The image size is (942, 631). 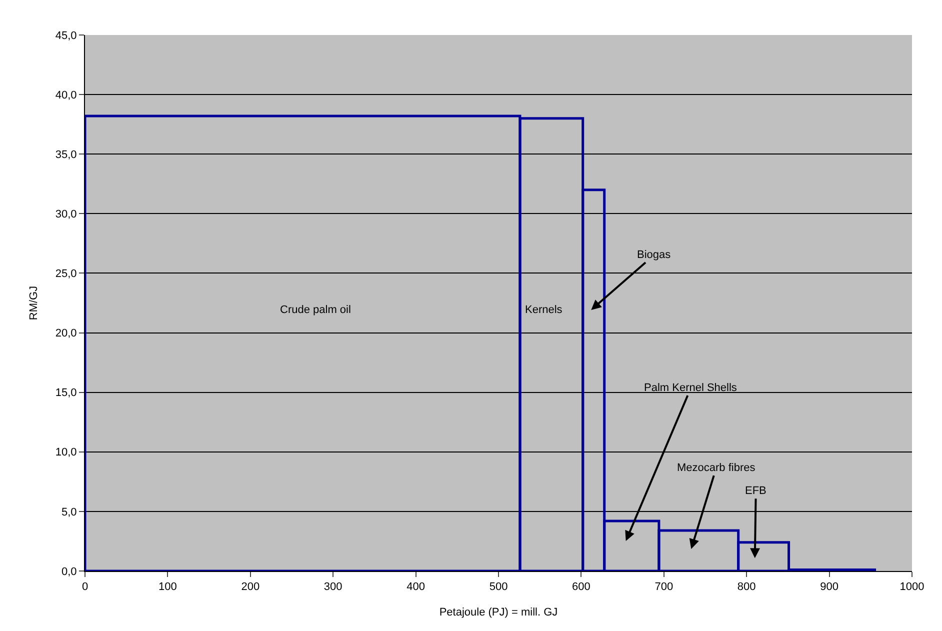 What do you see at coordinates (716, 468) in the screenshot?
I see `annotation: Mezocarb fibres` at bounding box center [716, 468].